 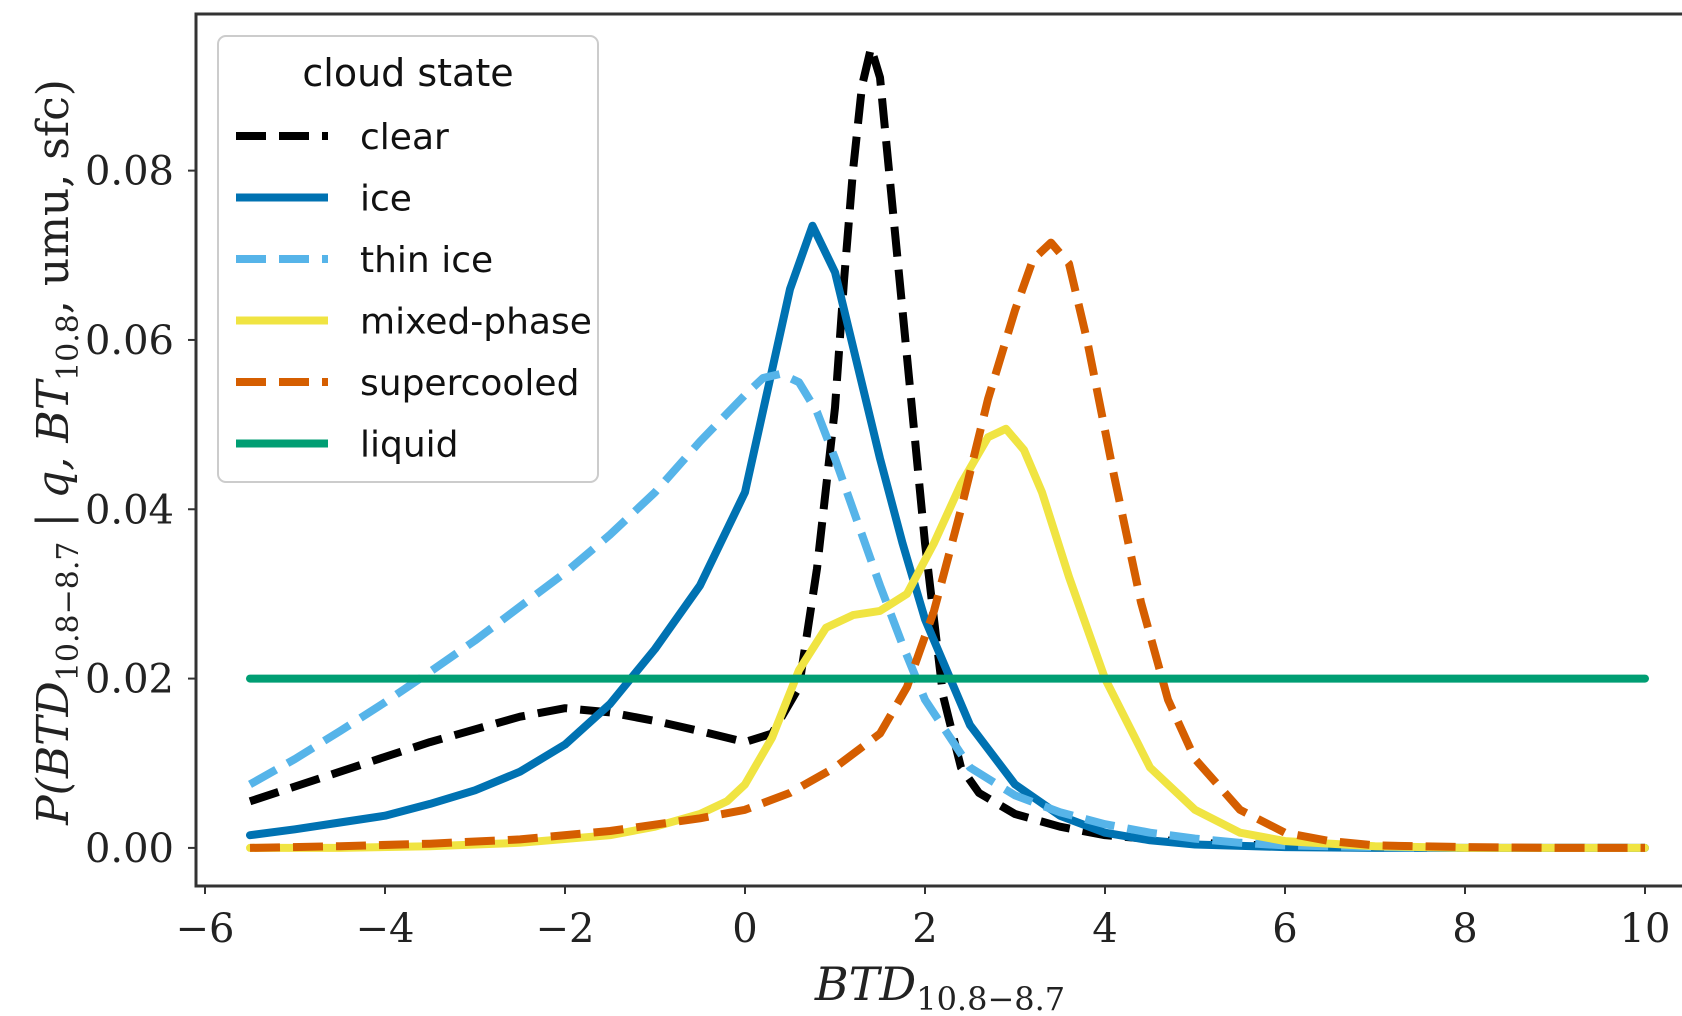 I want to click on y-axis-label: P(BTD10.8−8.7 | q, BT10.8, umu, sfc), so click(x=57, y=452).